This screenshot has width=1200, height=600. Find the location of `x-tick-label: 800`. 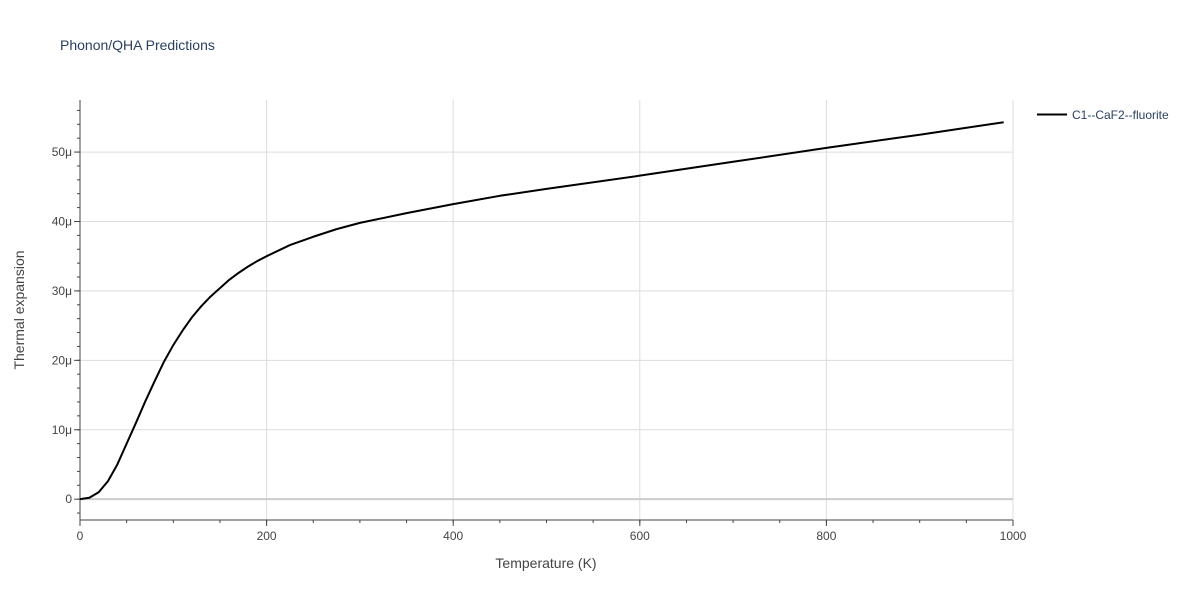

x-tick-label: 800 is located at coordinates (826, 536).